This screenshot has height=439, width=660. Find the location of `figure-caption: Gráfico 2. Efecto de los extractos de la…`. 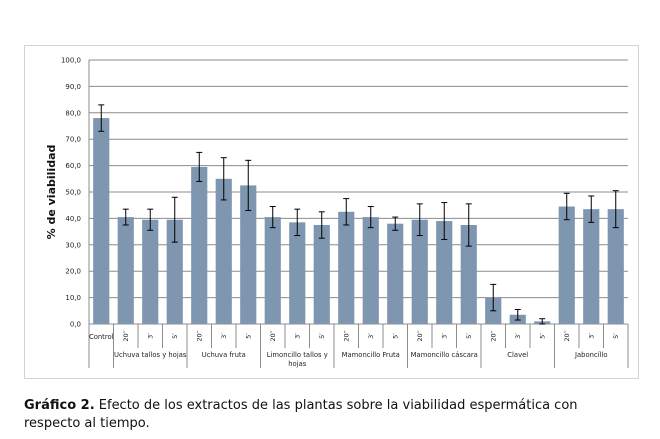

figure-caption: Gráfico 2. Efecto de los extractos de la… is located at coordinates (324, 415).